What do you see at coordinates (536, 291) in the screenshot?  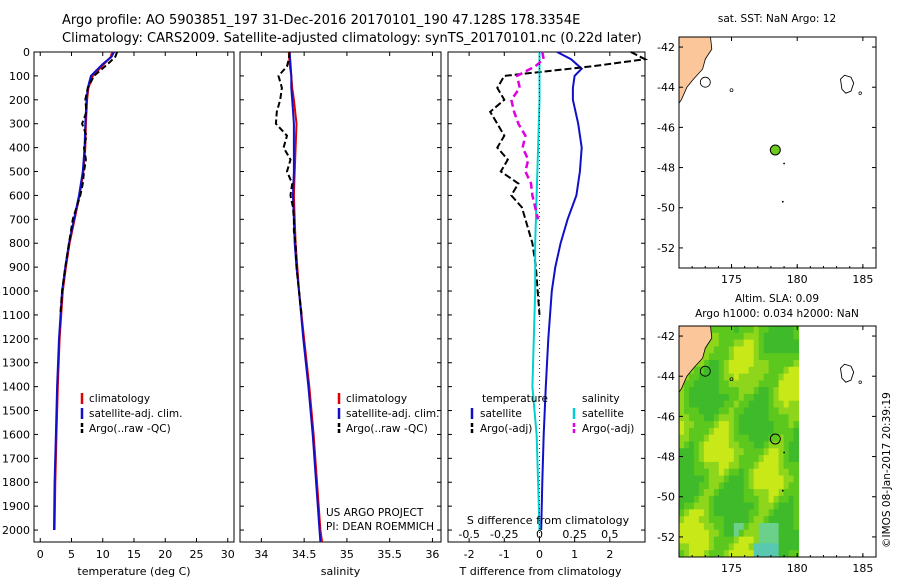 I see `series-line-salinity-satellite` at bounding box center [536, 291].